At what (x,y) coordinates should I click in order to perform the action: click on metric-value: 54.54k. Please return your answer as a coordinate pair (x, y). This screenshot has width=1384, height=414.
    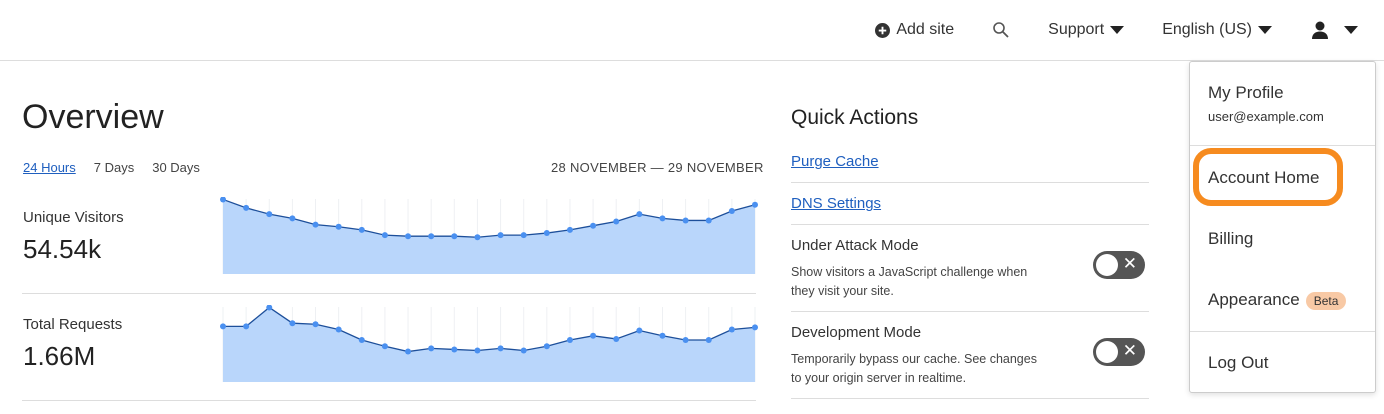
    Looking at the image, I should click on (62, 249).